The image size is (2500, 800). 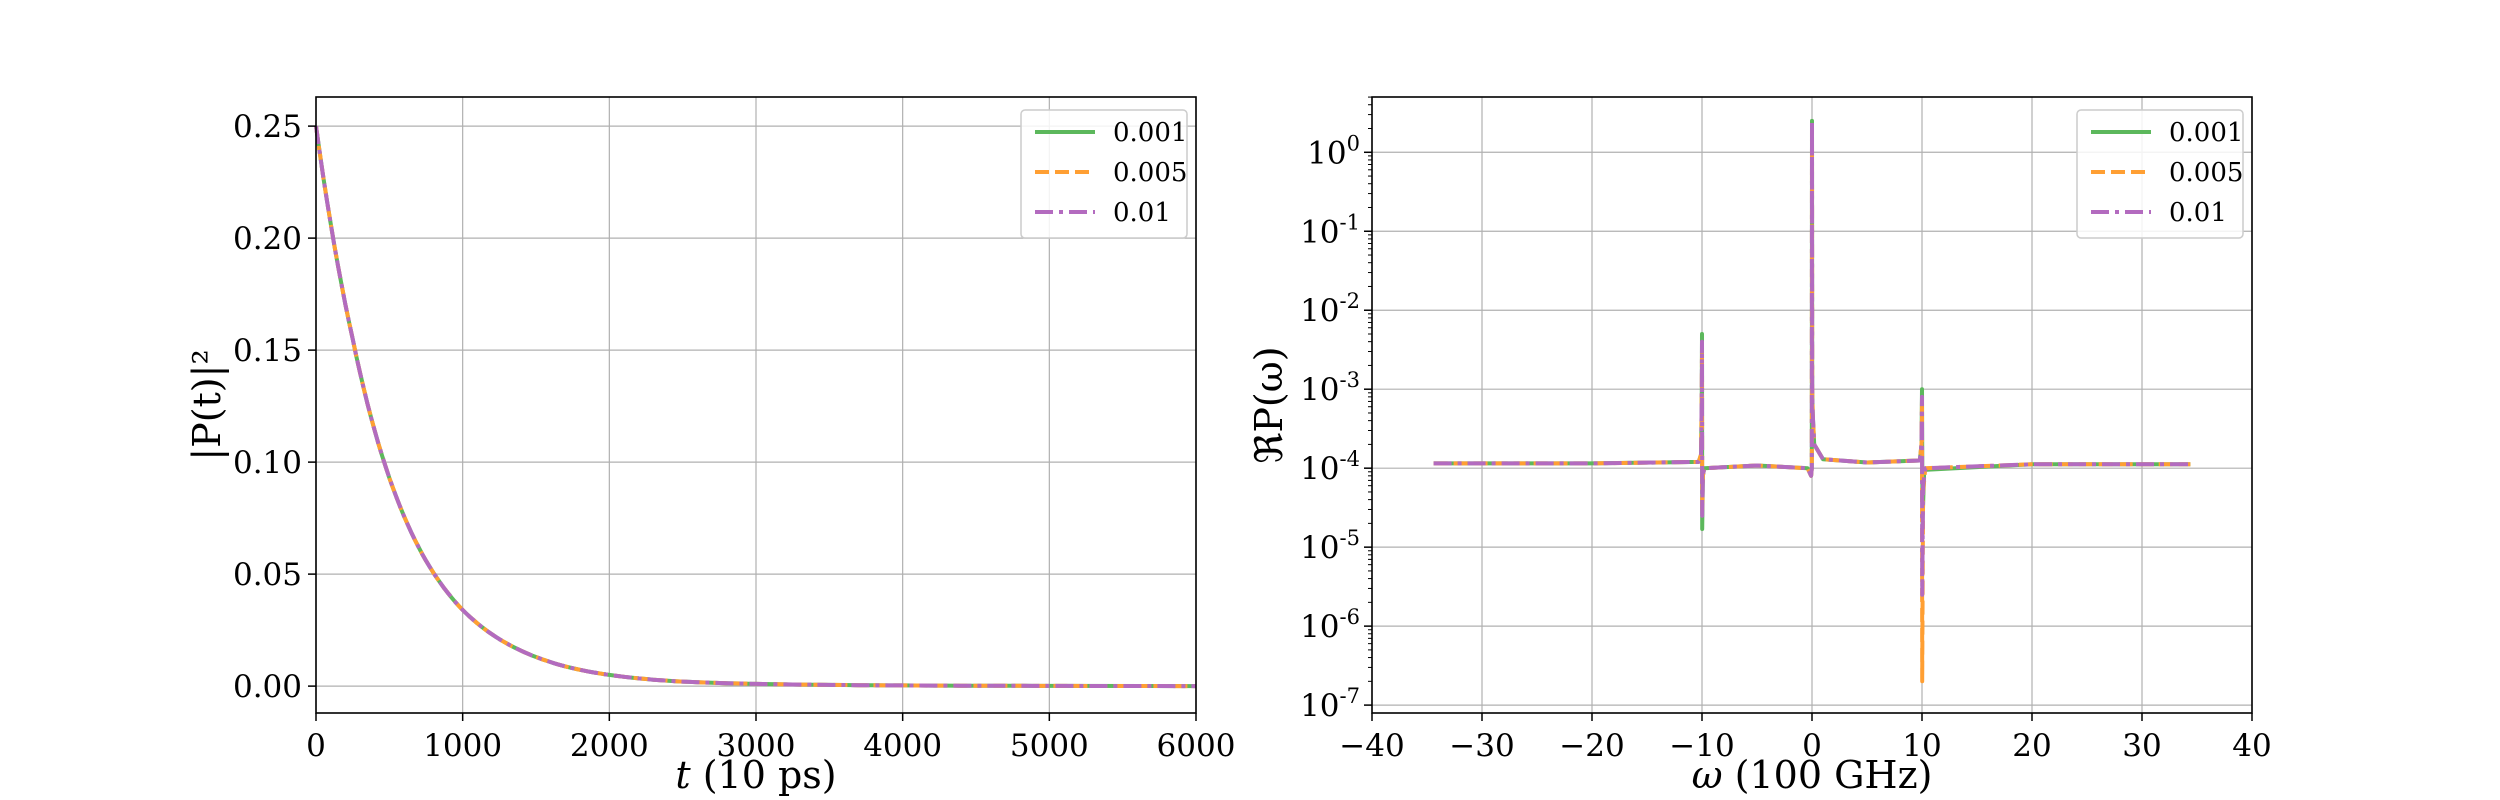 I want to click on left-x-tick-label: 4000, so click(x=902, y=746).